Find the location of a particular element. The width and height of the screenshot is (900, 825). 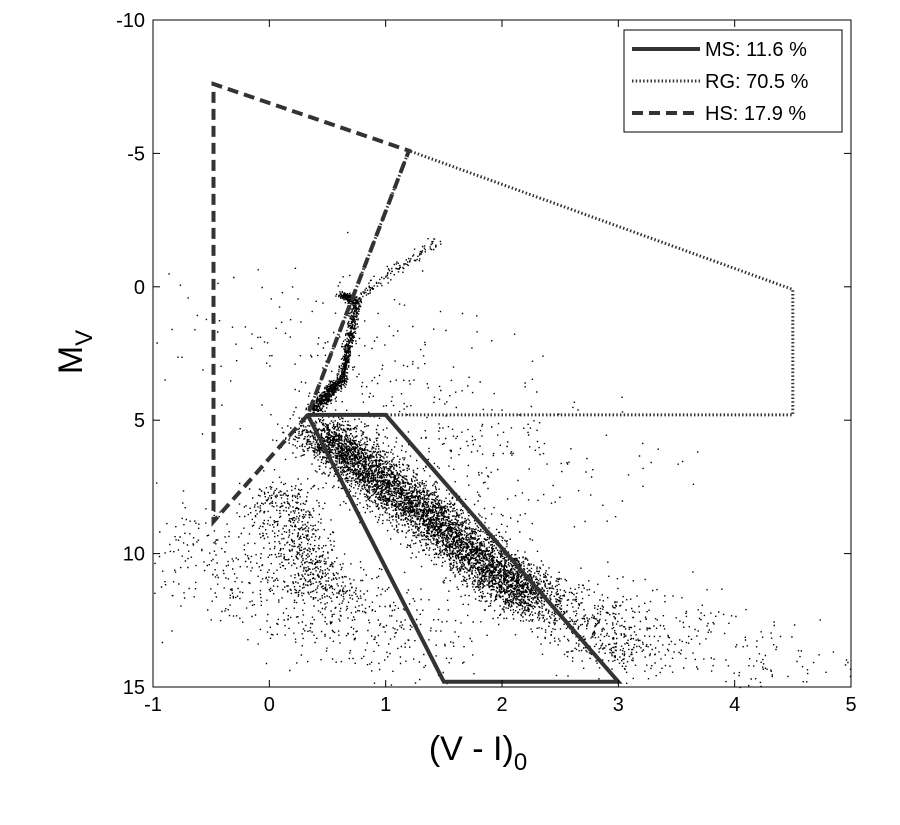

y-tick-label: 5 is located at coordinates (139, 421).